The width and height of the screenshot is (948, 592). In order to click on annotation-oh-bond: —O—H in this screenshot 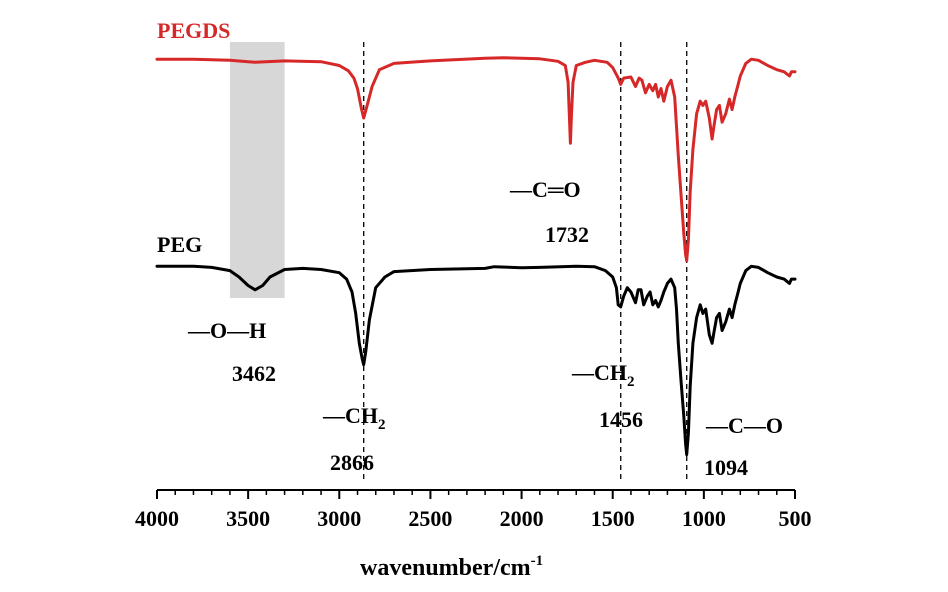, I will do `click(226, 330)`.